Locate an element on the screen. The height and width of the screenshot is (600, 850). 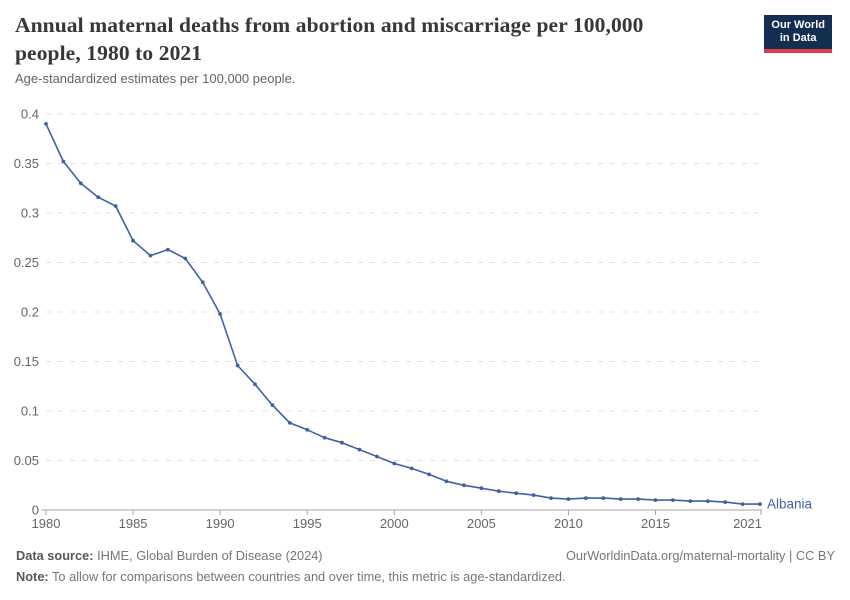
data-source-label: Data source: is located at coordinates (55, 555).